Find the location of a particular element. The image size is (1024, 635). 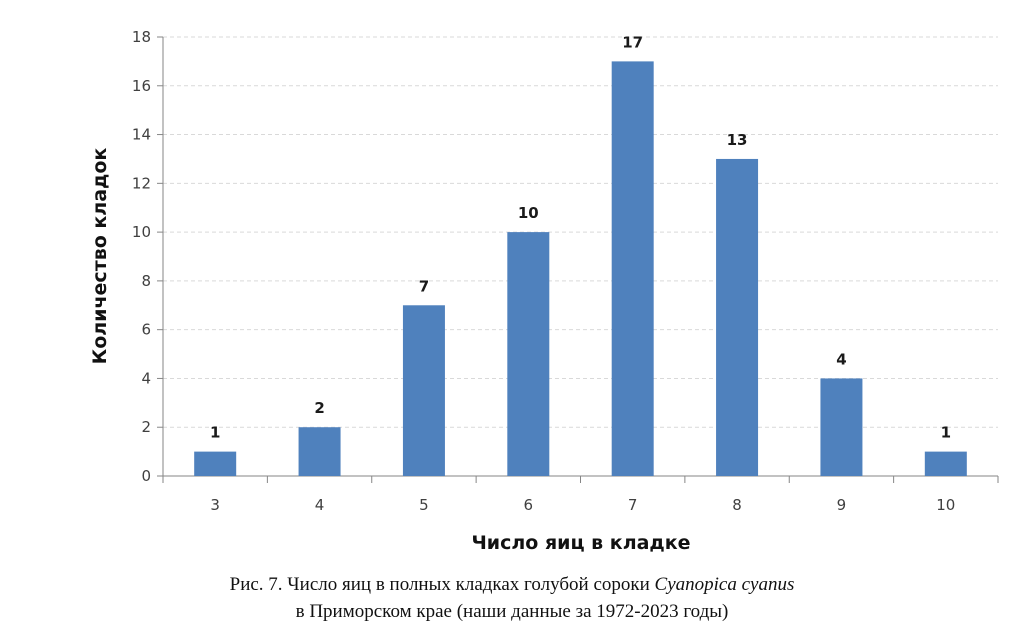

data-label-9: 4 is located at coordinates (841, 359).